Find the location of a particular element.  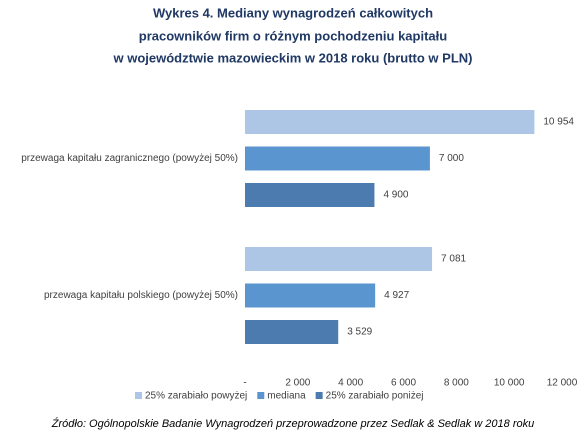

x-tick-label: 4 000 is located at coordinates (350, 383).